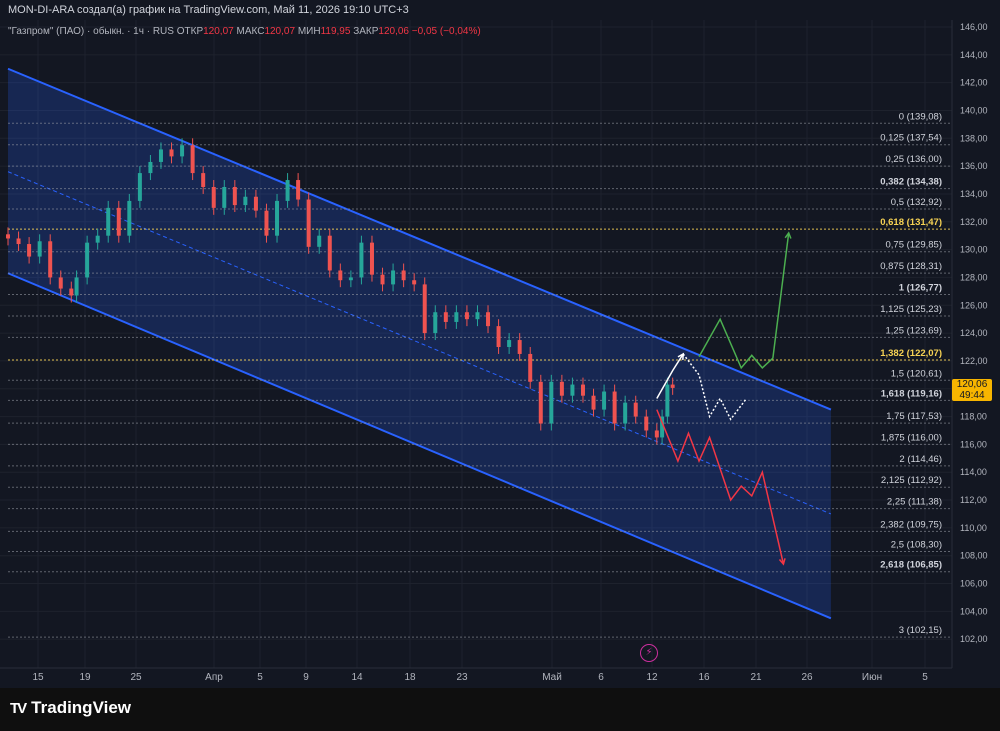 This screenshot has width=1000, height=731. What do you see at coordinates (974, 277) in the screenshot?
I see `price-tick-label: 128,00` at bounding box center [974, 277].